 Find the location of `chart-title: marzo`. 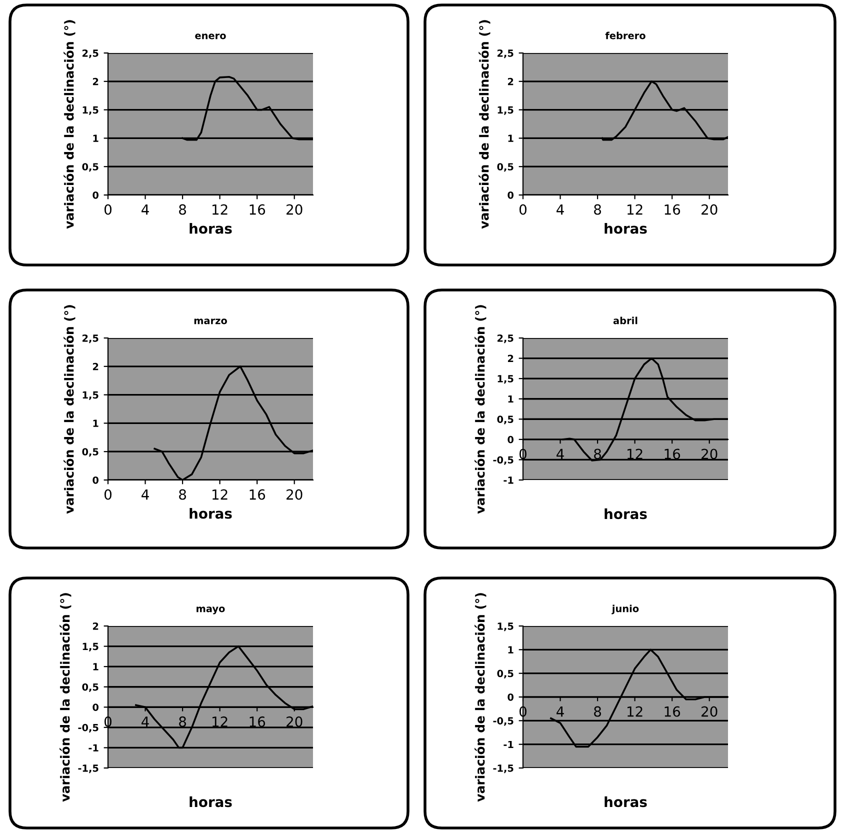

chart-title: marzo is located at coordinates (210, 321).